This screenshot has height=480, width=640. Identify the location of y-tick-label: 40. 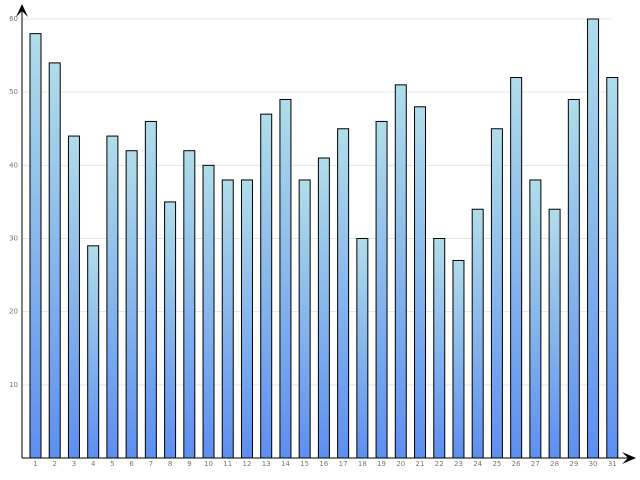
(13, 165).